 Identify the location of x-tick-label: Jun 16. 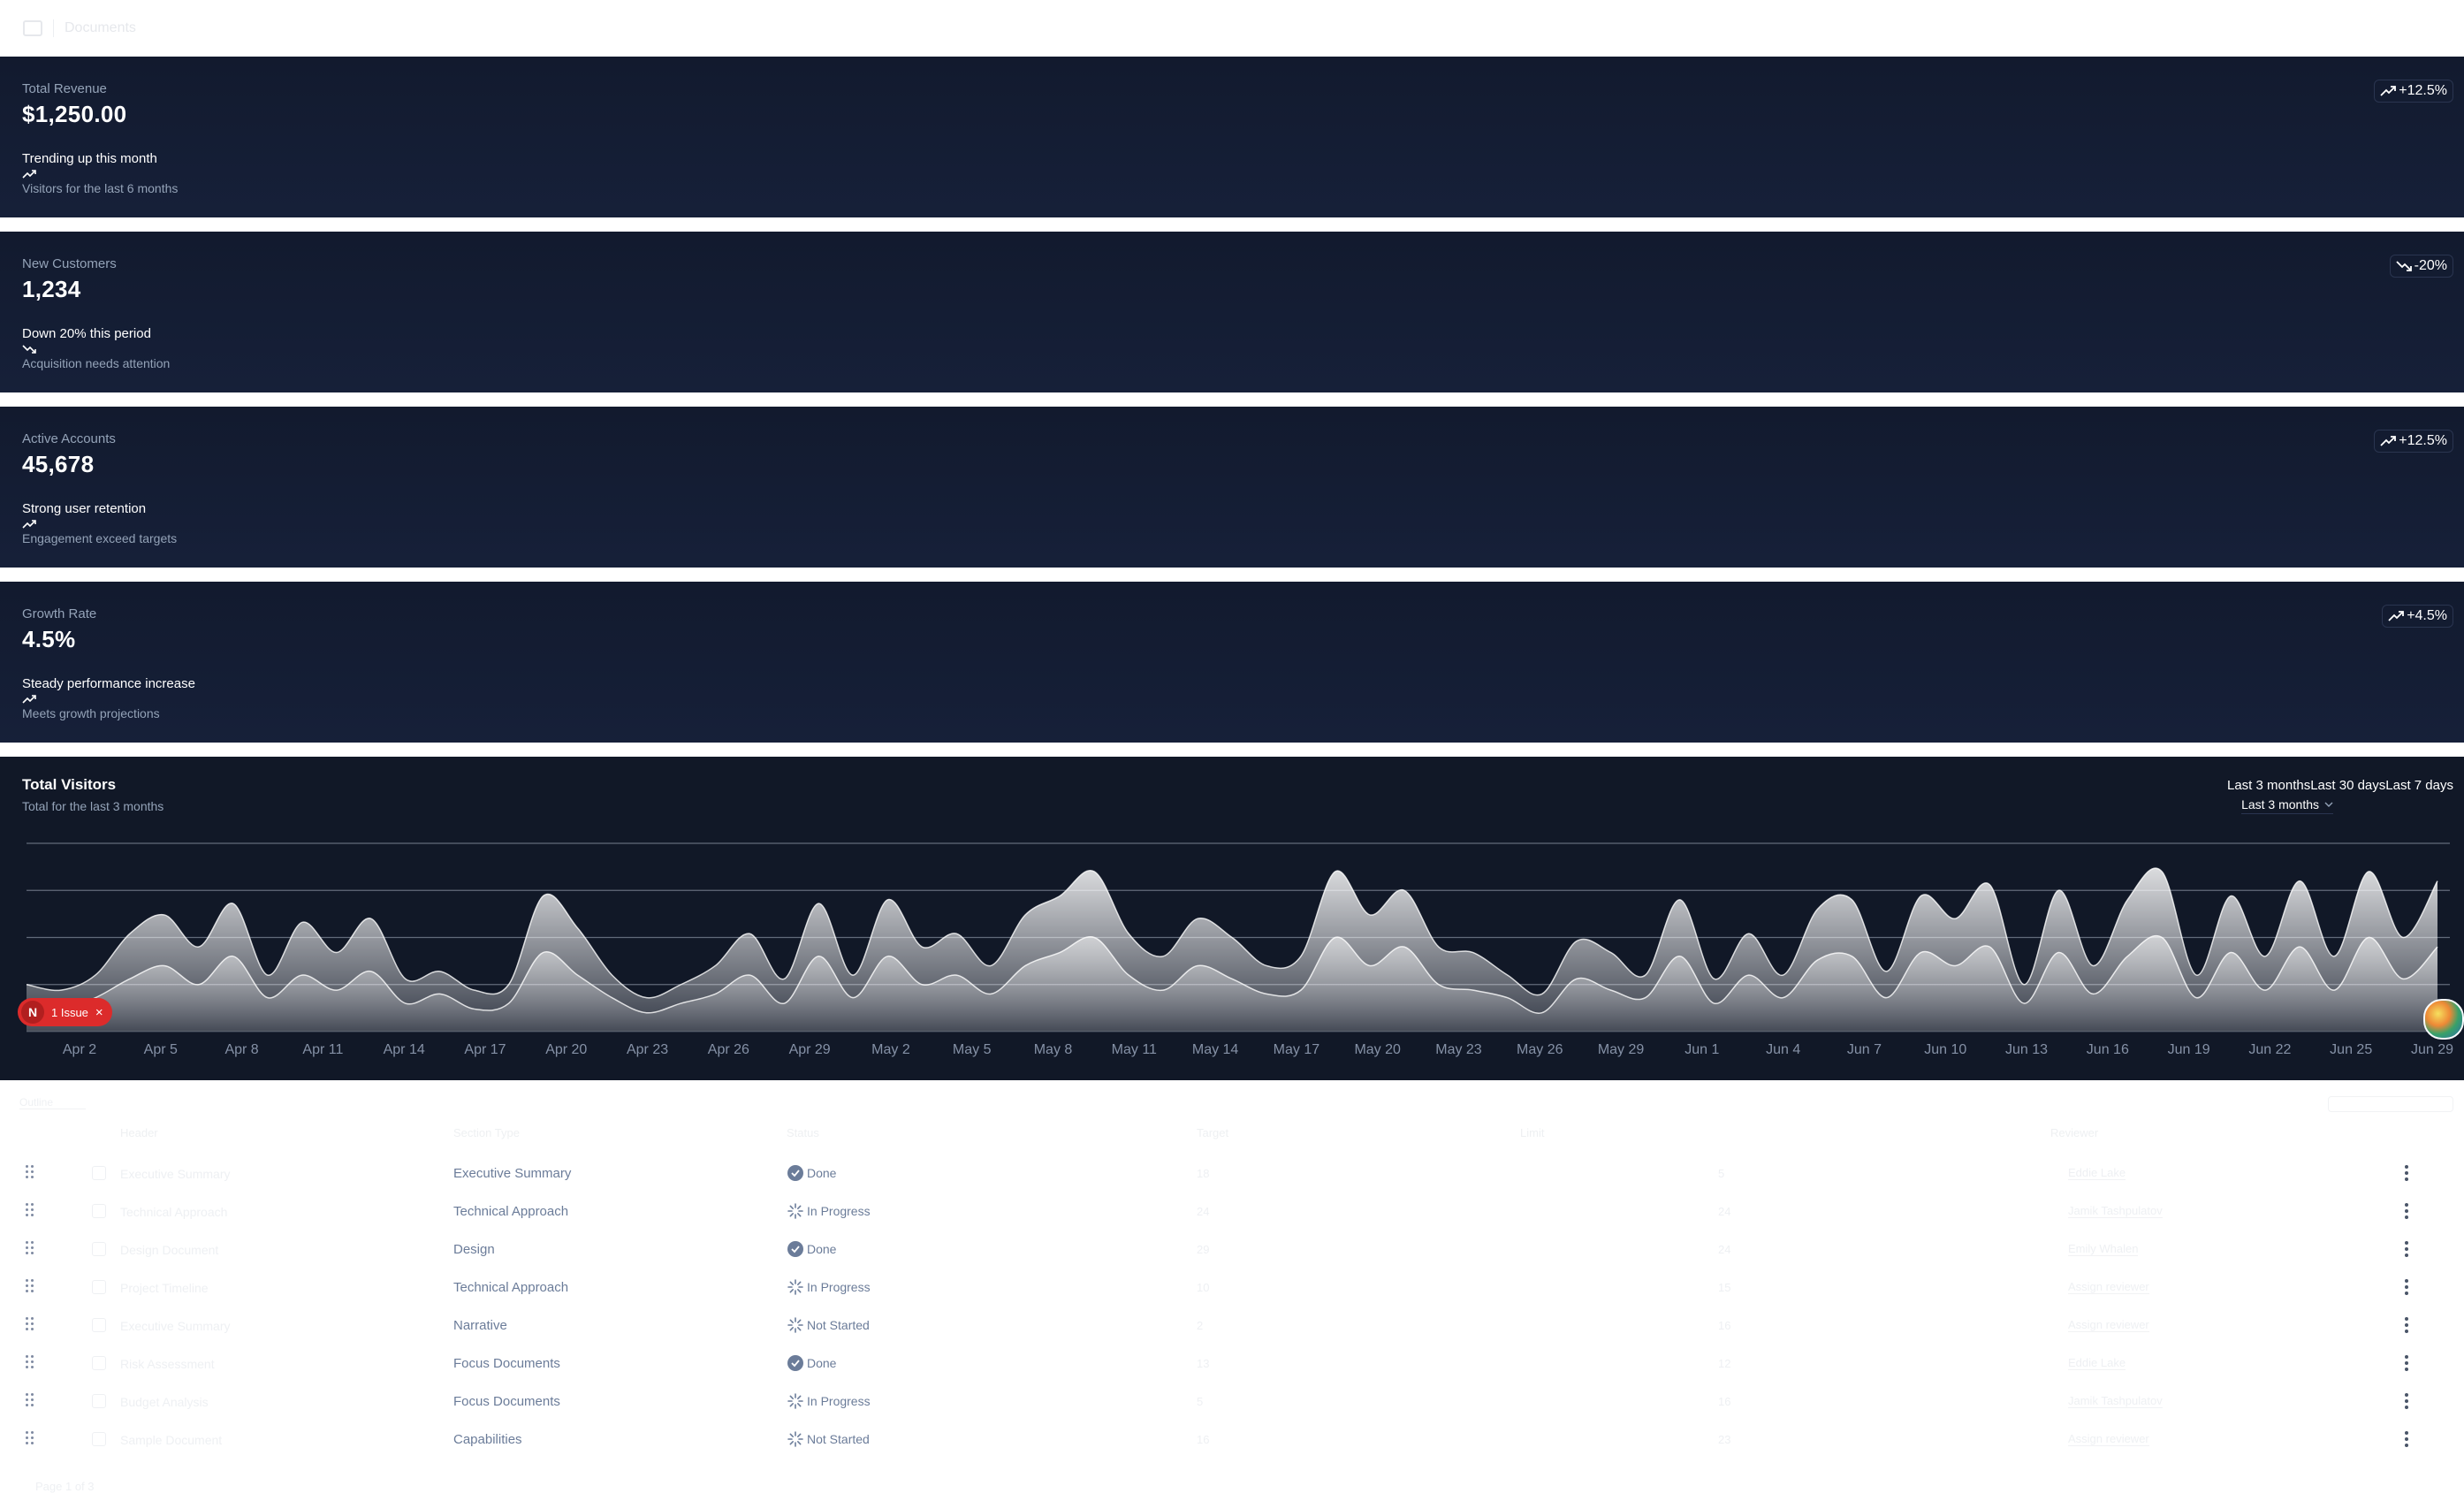
(2108, 1049).